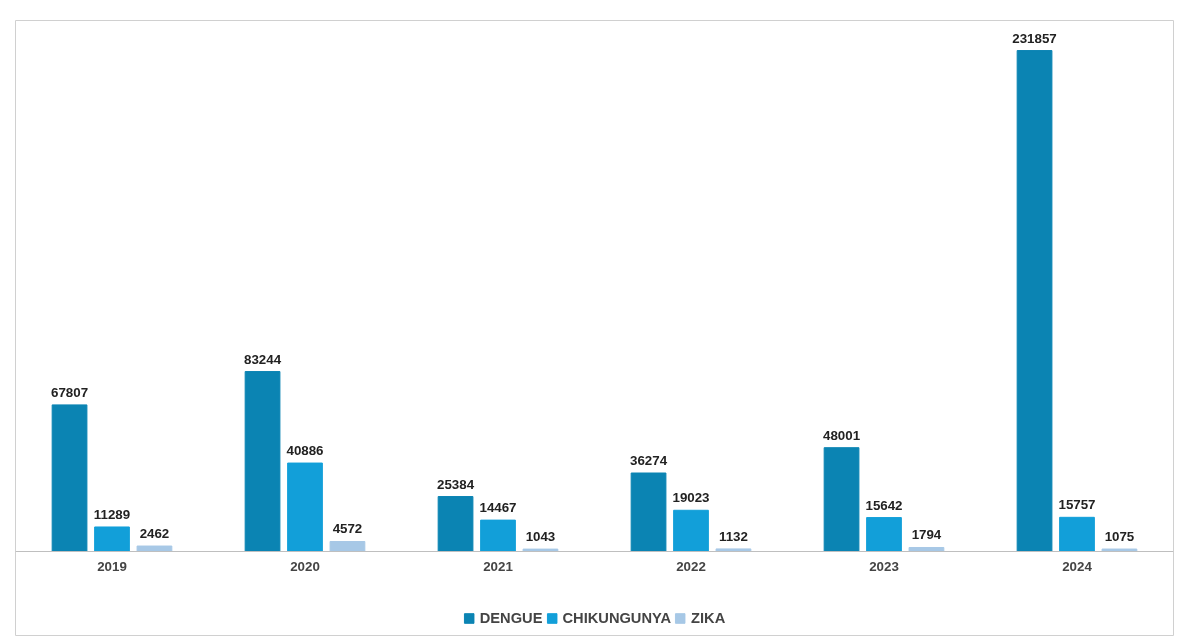 The image size is (1192, 641). I want to click on data-label: 11289, so click(112, 514).